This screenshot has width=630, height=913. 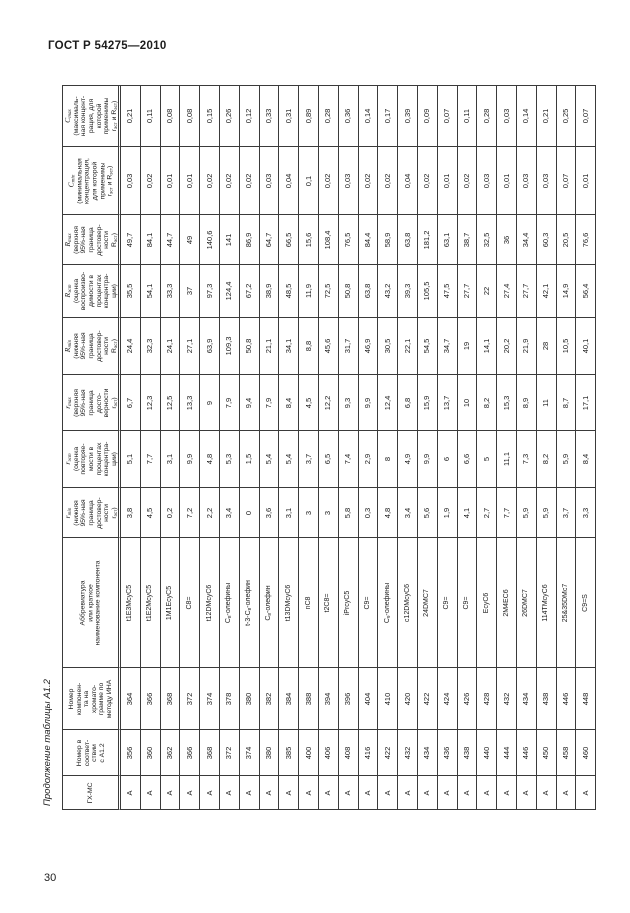 I want to click on cell-R_est-r17: 47,5, so click(x=447, y=291).